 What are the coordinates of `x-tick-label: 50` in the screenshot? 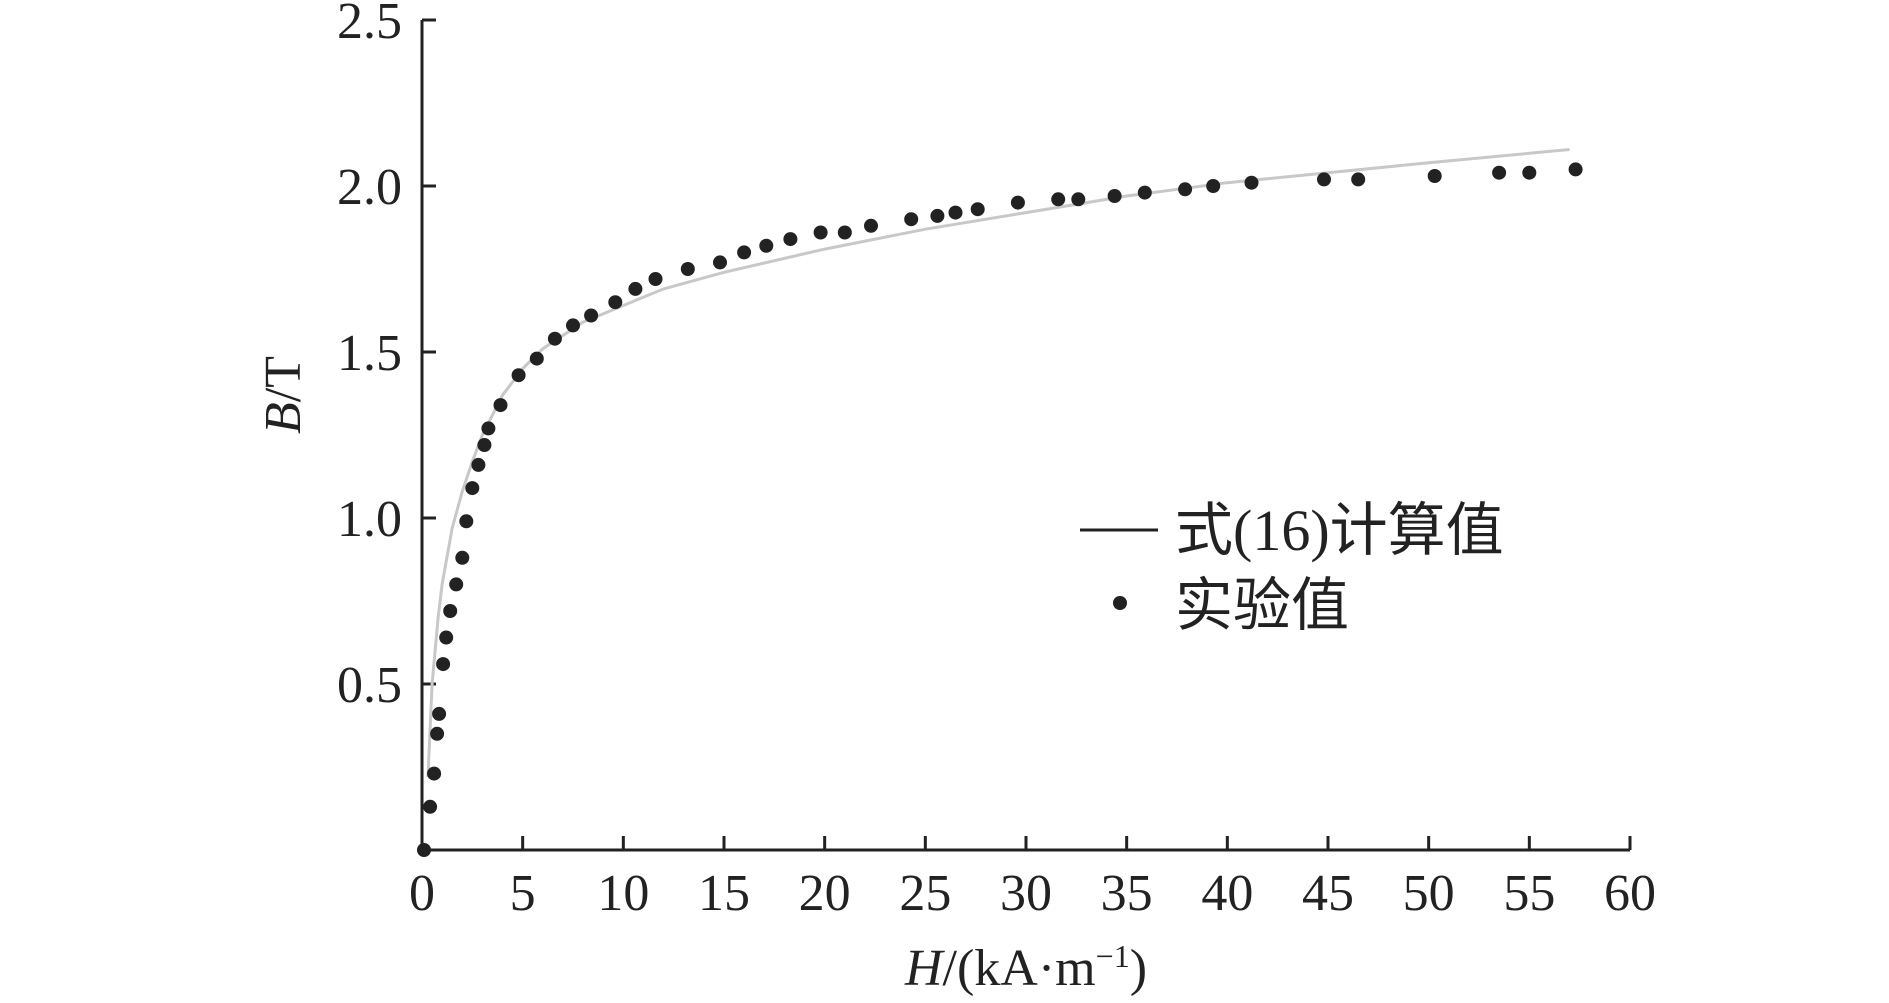 It's located at (1429, 893).